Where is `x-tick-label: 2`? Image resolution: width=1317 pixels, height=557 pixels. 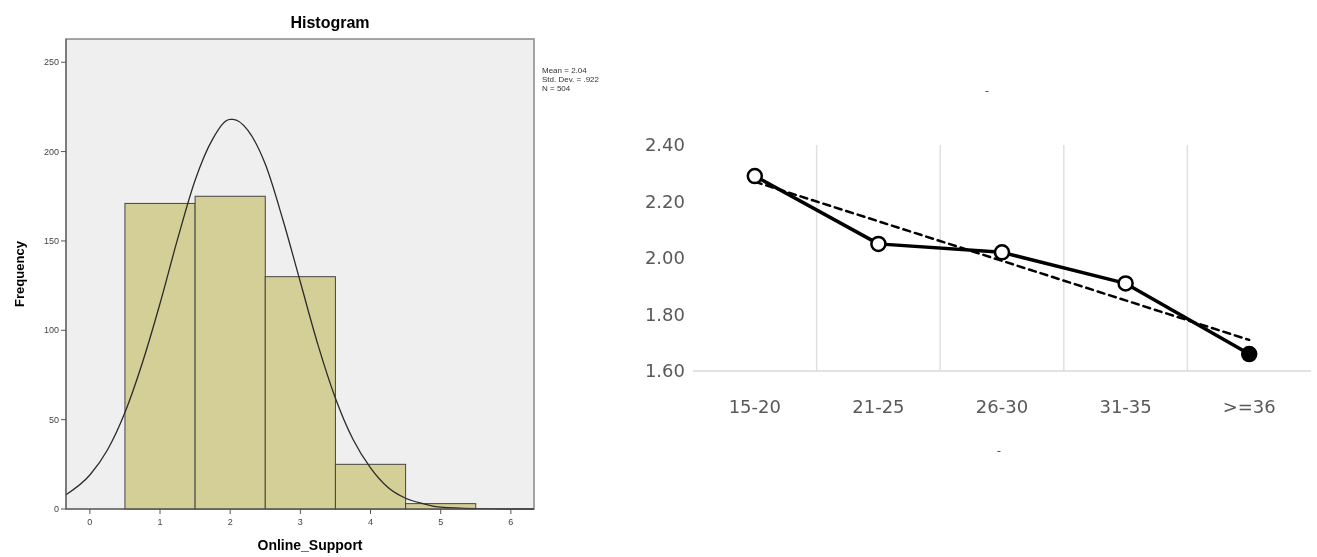
x-tick-label: 2 is located at coordinates (230, 522).